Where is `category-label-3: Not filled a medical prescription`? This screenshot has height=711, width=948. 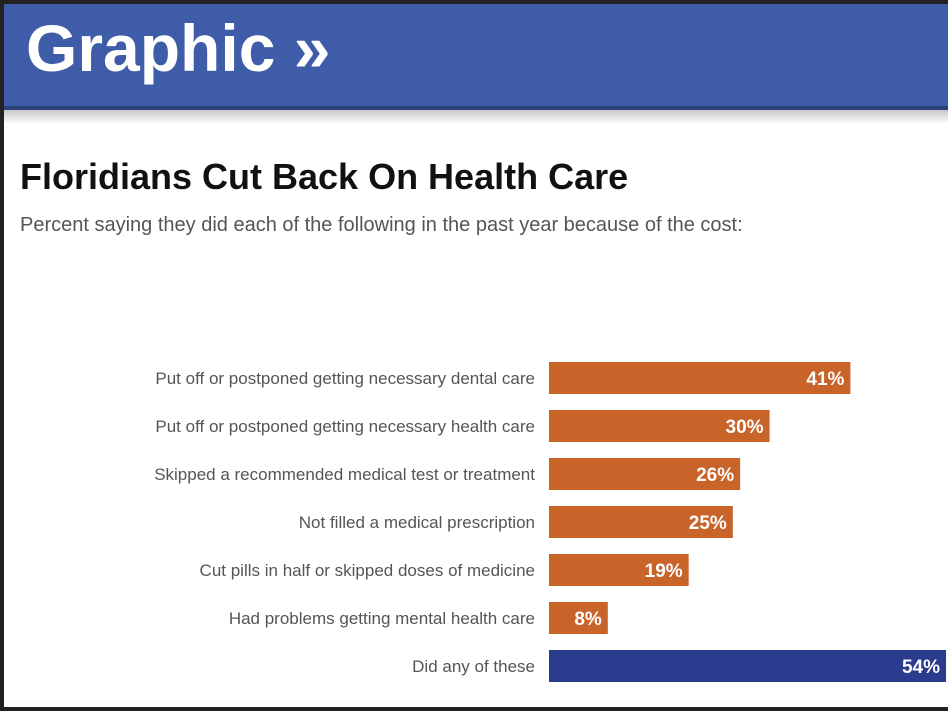
category-label-3: Not filled a medical prescription is located at coordinates (417, 522).